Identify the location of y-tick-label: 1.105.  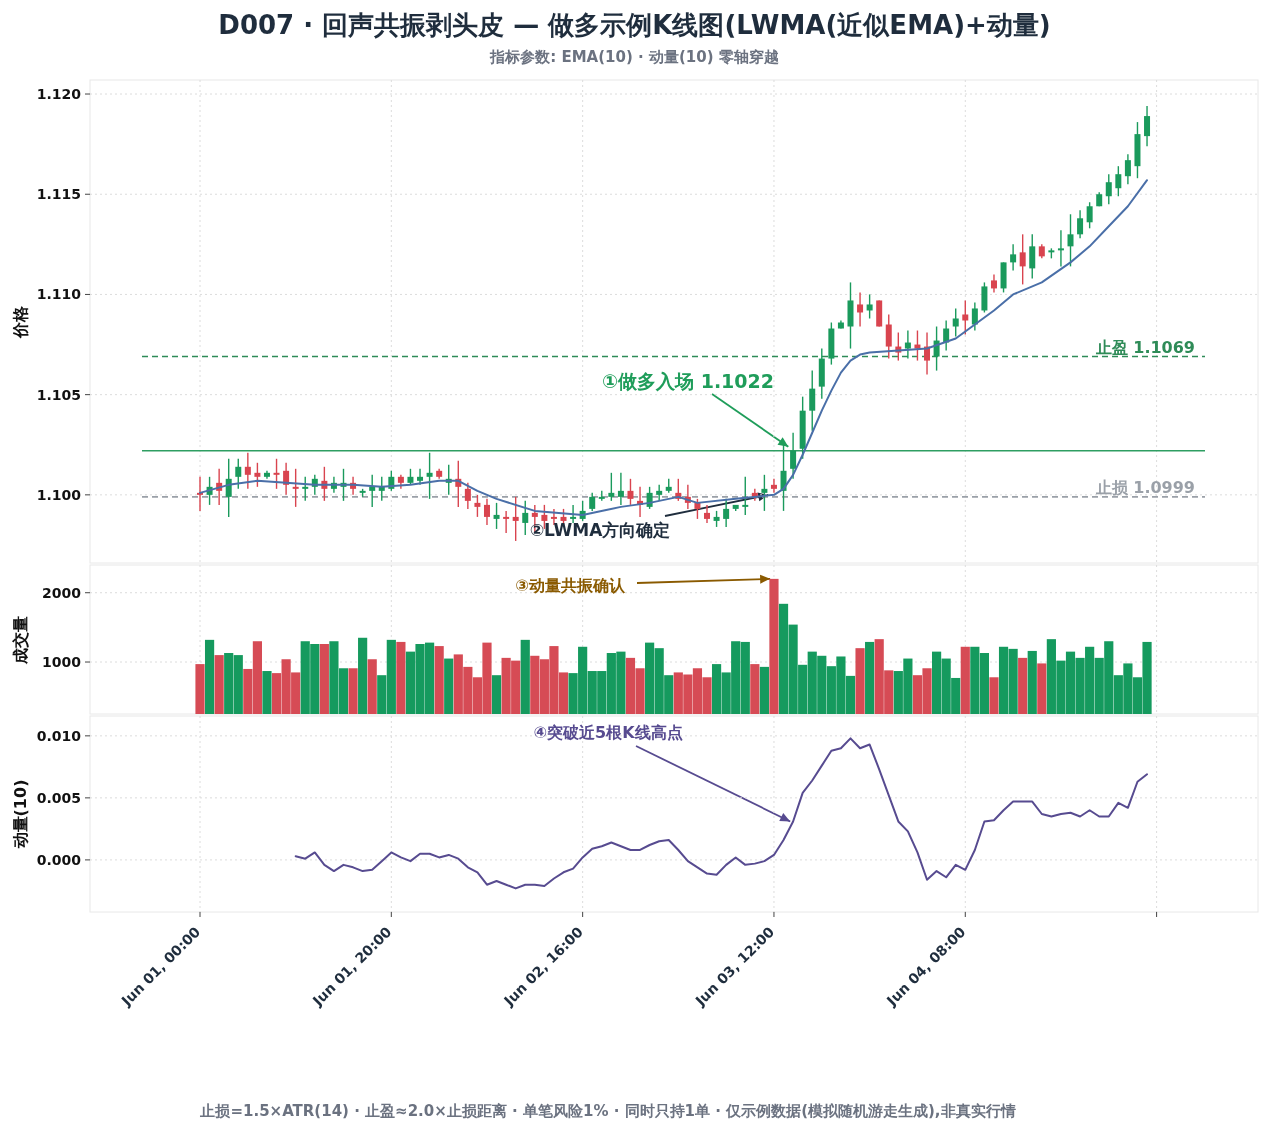
(58, 394).